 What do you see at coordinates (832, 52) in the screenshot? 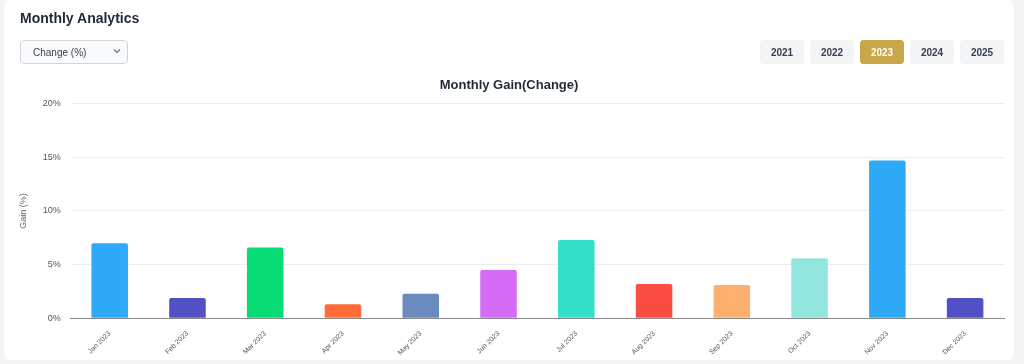
I see `text: 2022` at bounding box center [832, 52].